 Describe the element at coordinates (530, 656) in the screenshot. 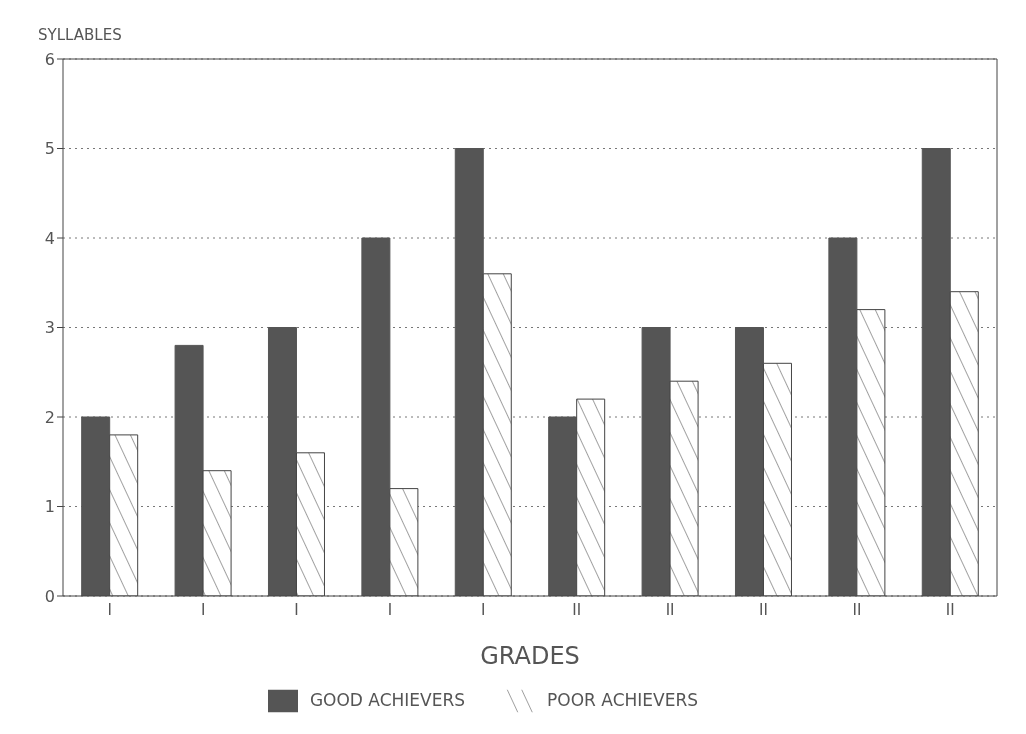

I see `x-axis-title: GRADES` at that location.